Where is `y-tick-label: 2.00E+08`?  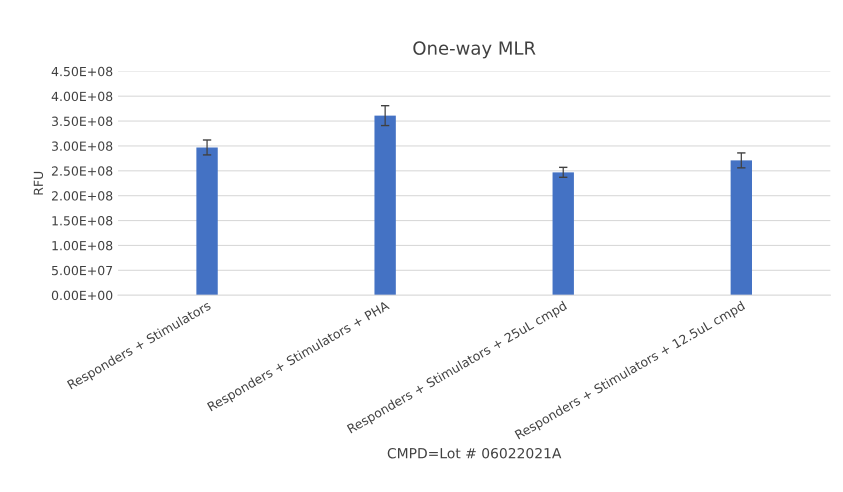 y-tick-label: 2.00E+08 is located at coordinates (82, 196).